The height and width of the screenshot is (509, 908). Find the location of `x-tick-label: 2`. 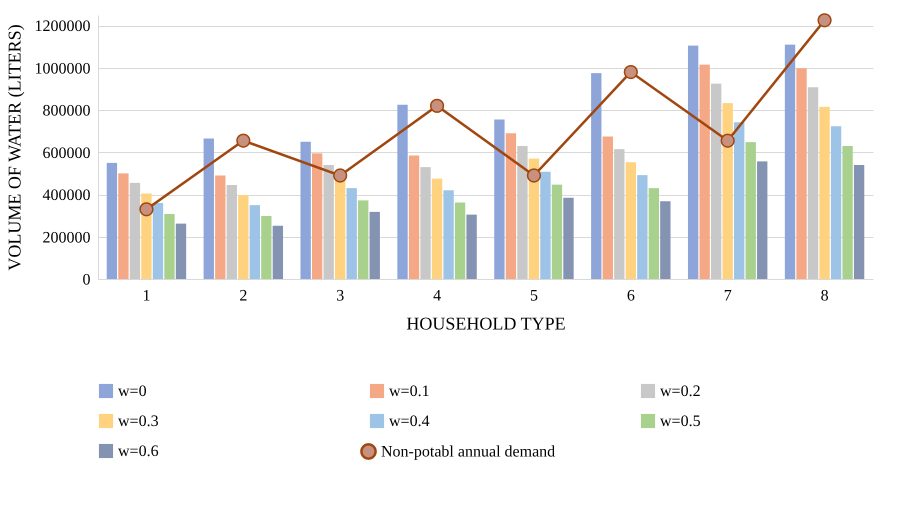

x-tick-label: 2 is located at coordinates (243, 296).